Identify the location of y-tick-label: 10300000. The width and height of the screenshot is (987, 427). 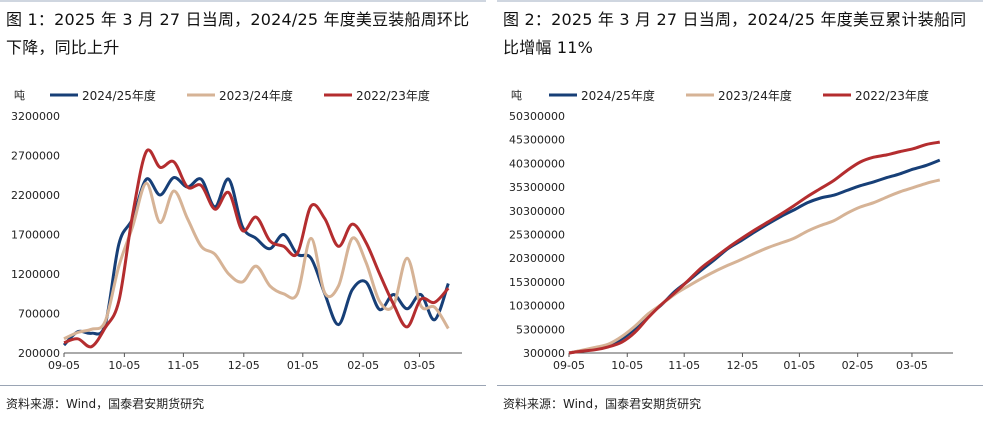
(537, 306).